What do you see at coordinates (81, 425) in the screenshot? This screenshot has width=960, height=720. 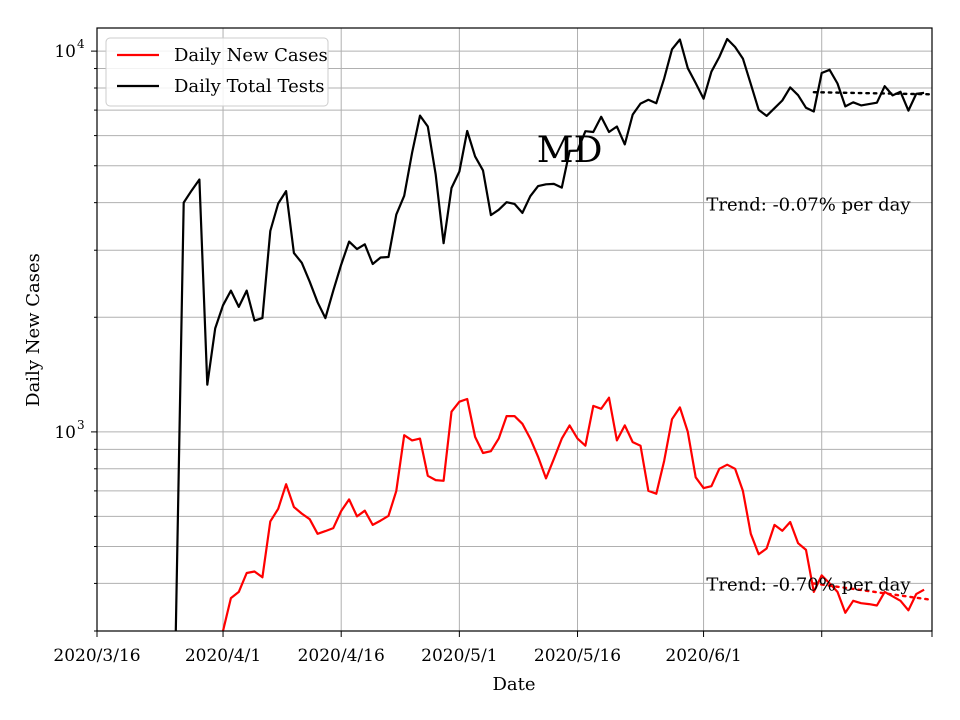 I see `y-tick-label-exponent: 3` at bounding box center [81, 425].